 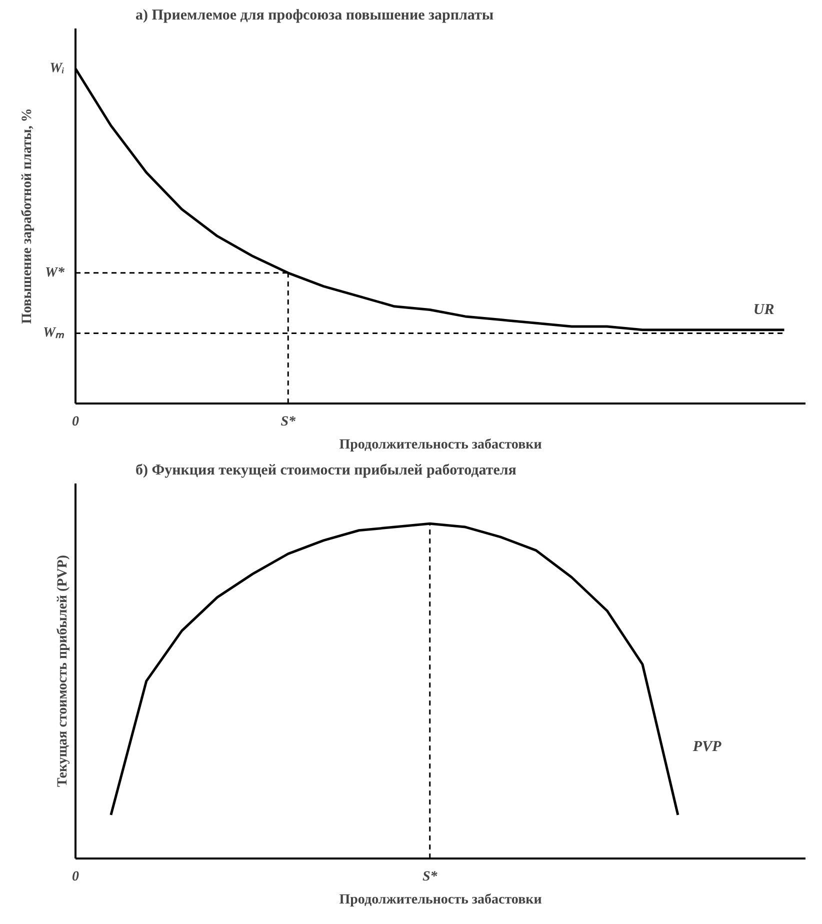 What do you see at coordinates (326, 470) in the screenshot?
I see `chart-title: б) Функция текущей стоимости прибылей работодателя` at bounding box center [326, 470].